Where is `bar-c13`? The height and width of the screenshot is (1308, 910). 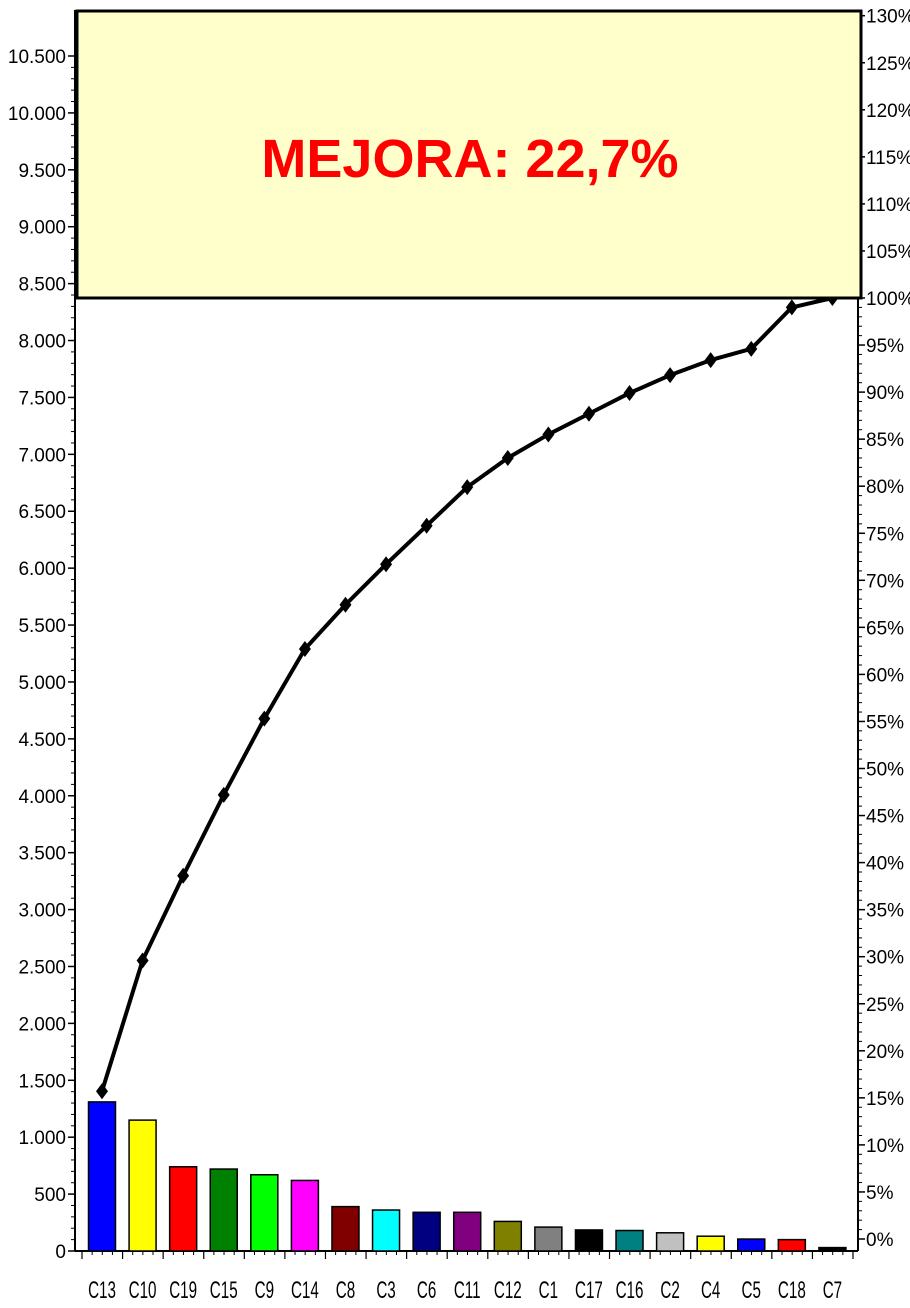
bar-c13 is located at coordinates (102, 1176).